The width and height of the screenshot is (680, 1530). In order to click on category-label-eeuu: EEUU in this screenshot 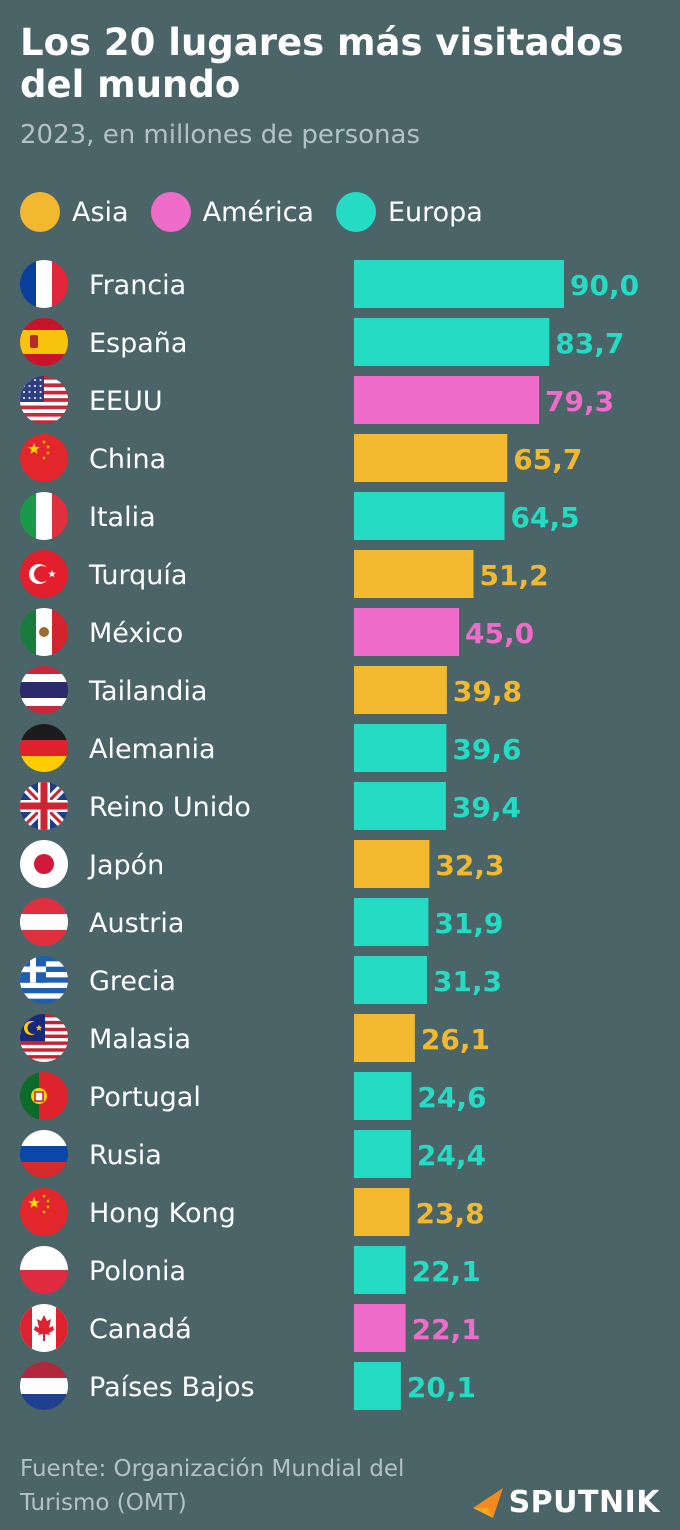, I will do `click(126, 401)`.